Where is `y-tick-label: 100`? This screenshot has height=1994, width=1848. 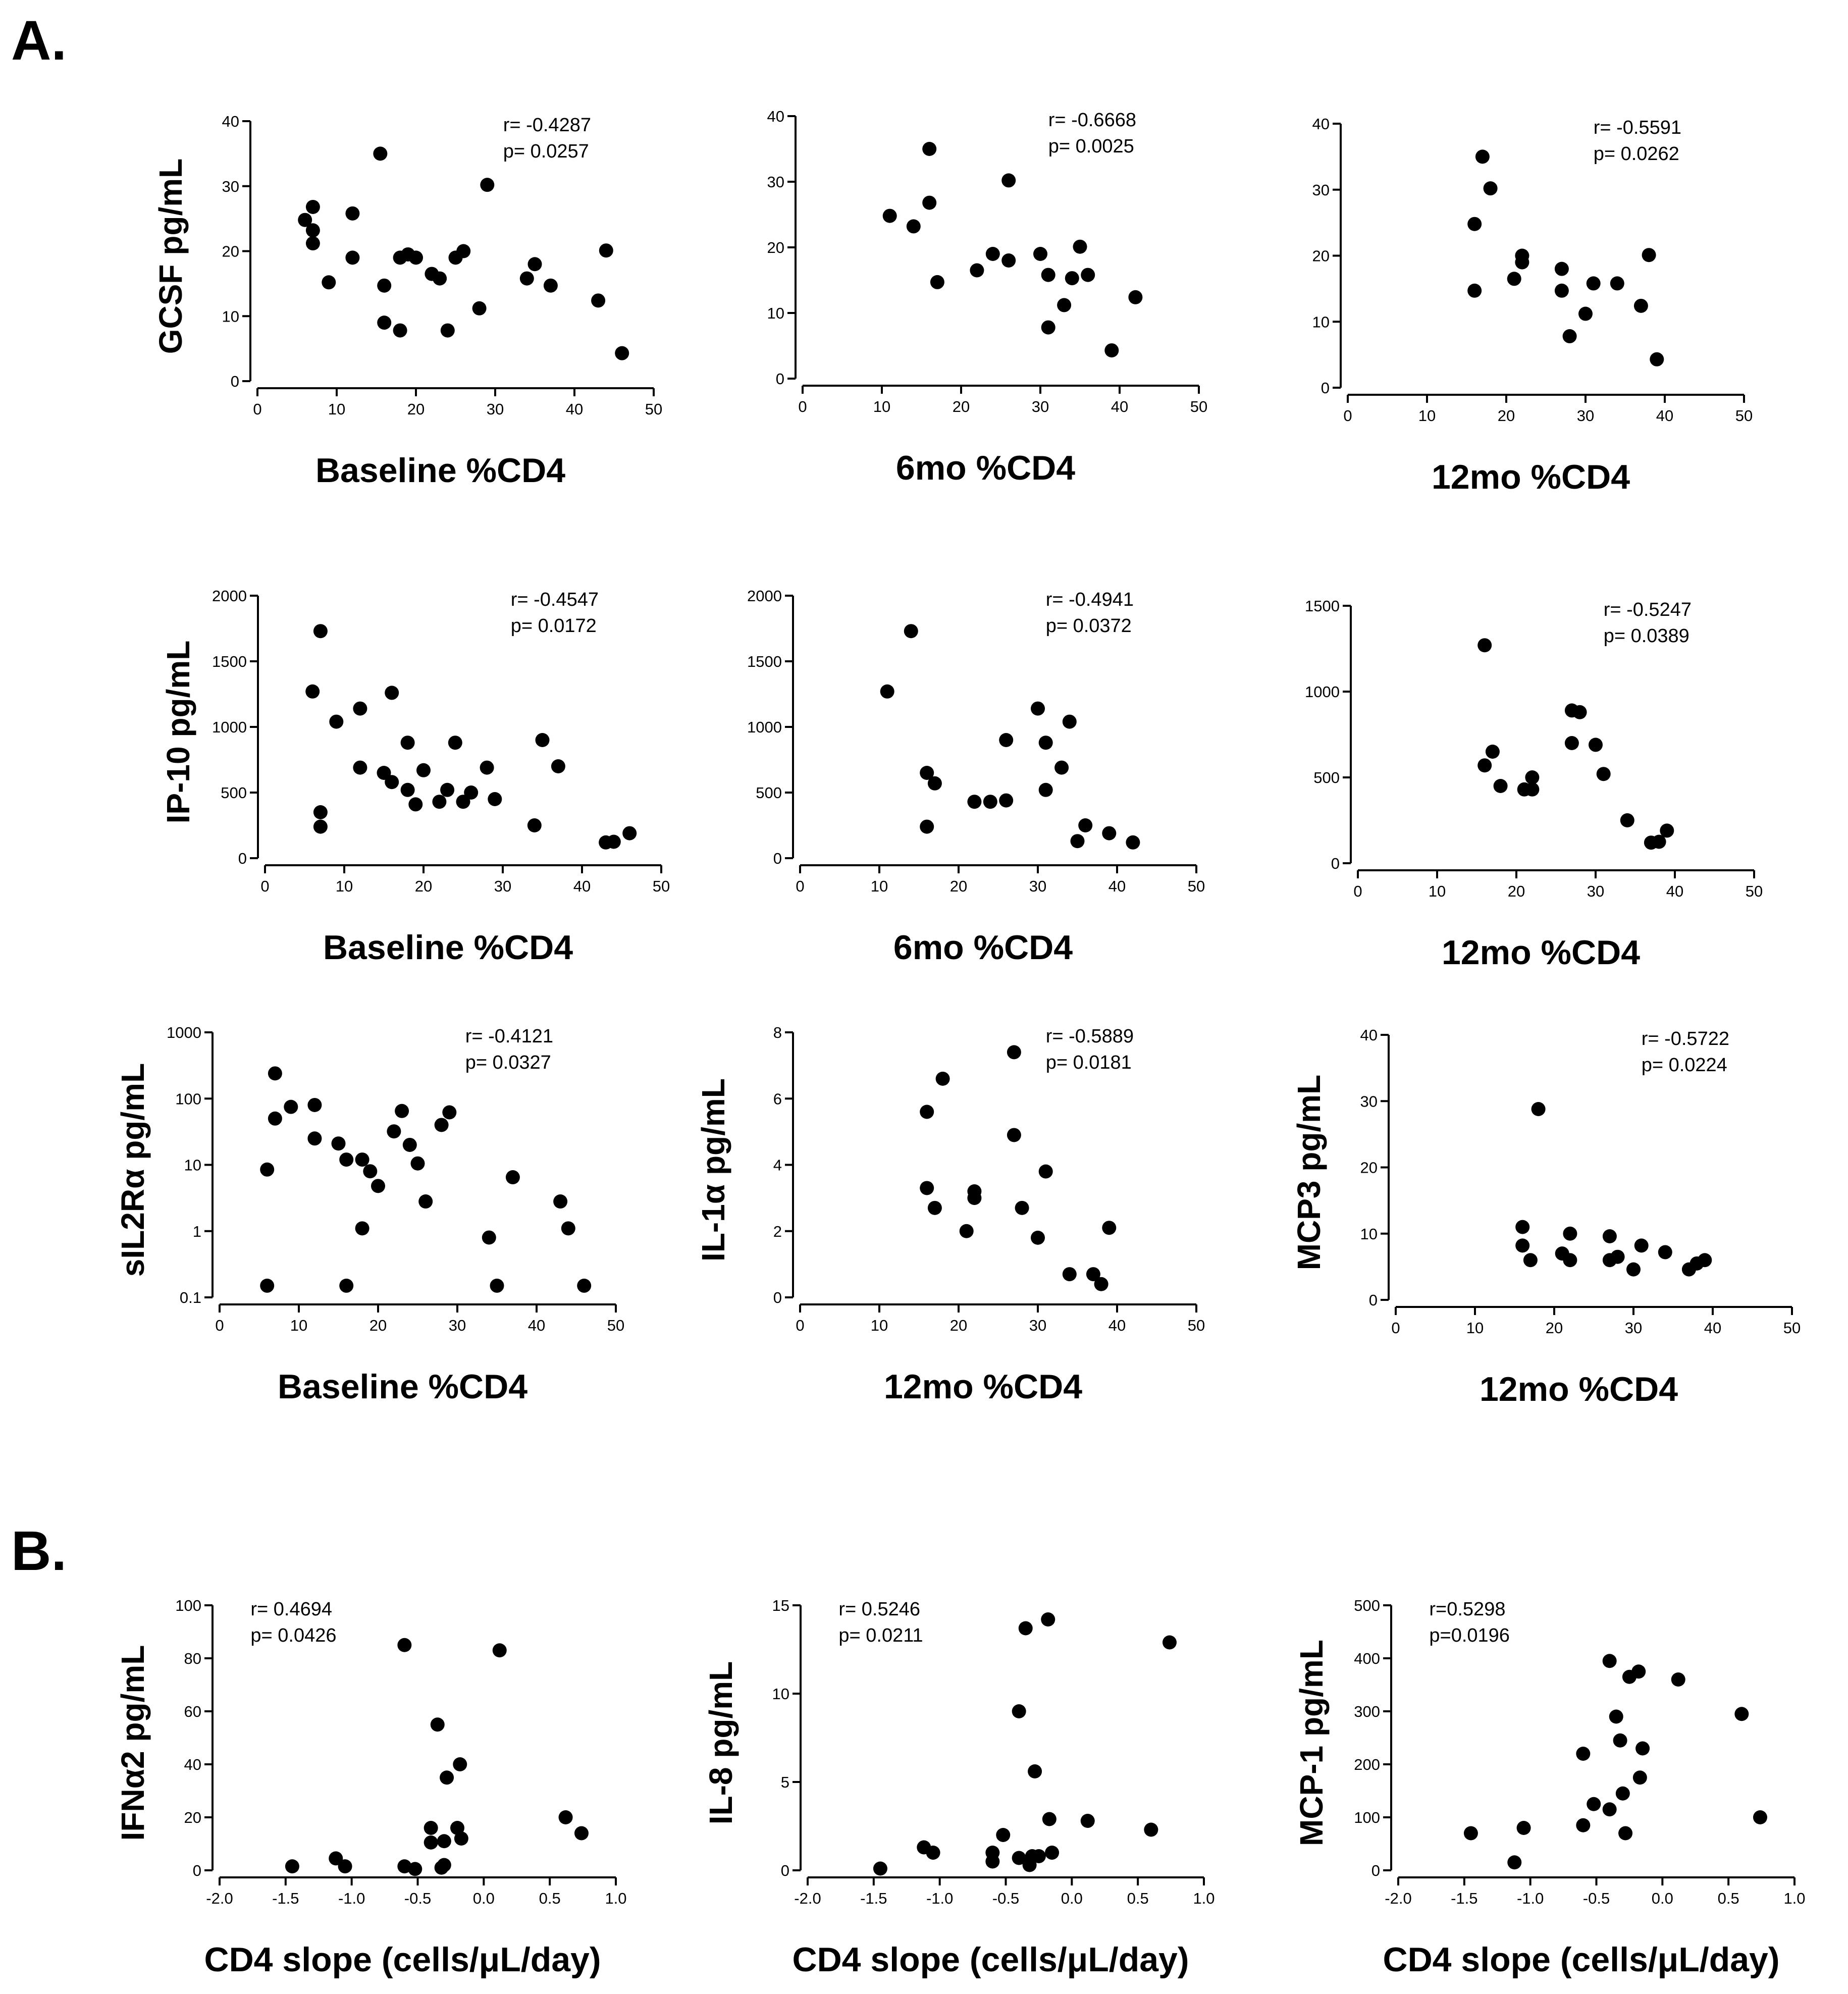
y-tick-label: 100 is located at coordinates (188, 1606).